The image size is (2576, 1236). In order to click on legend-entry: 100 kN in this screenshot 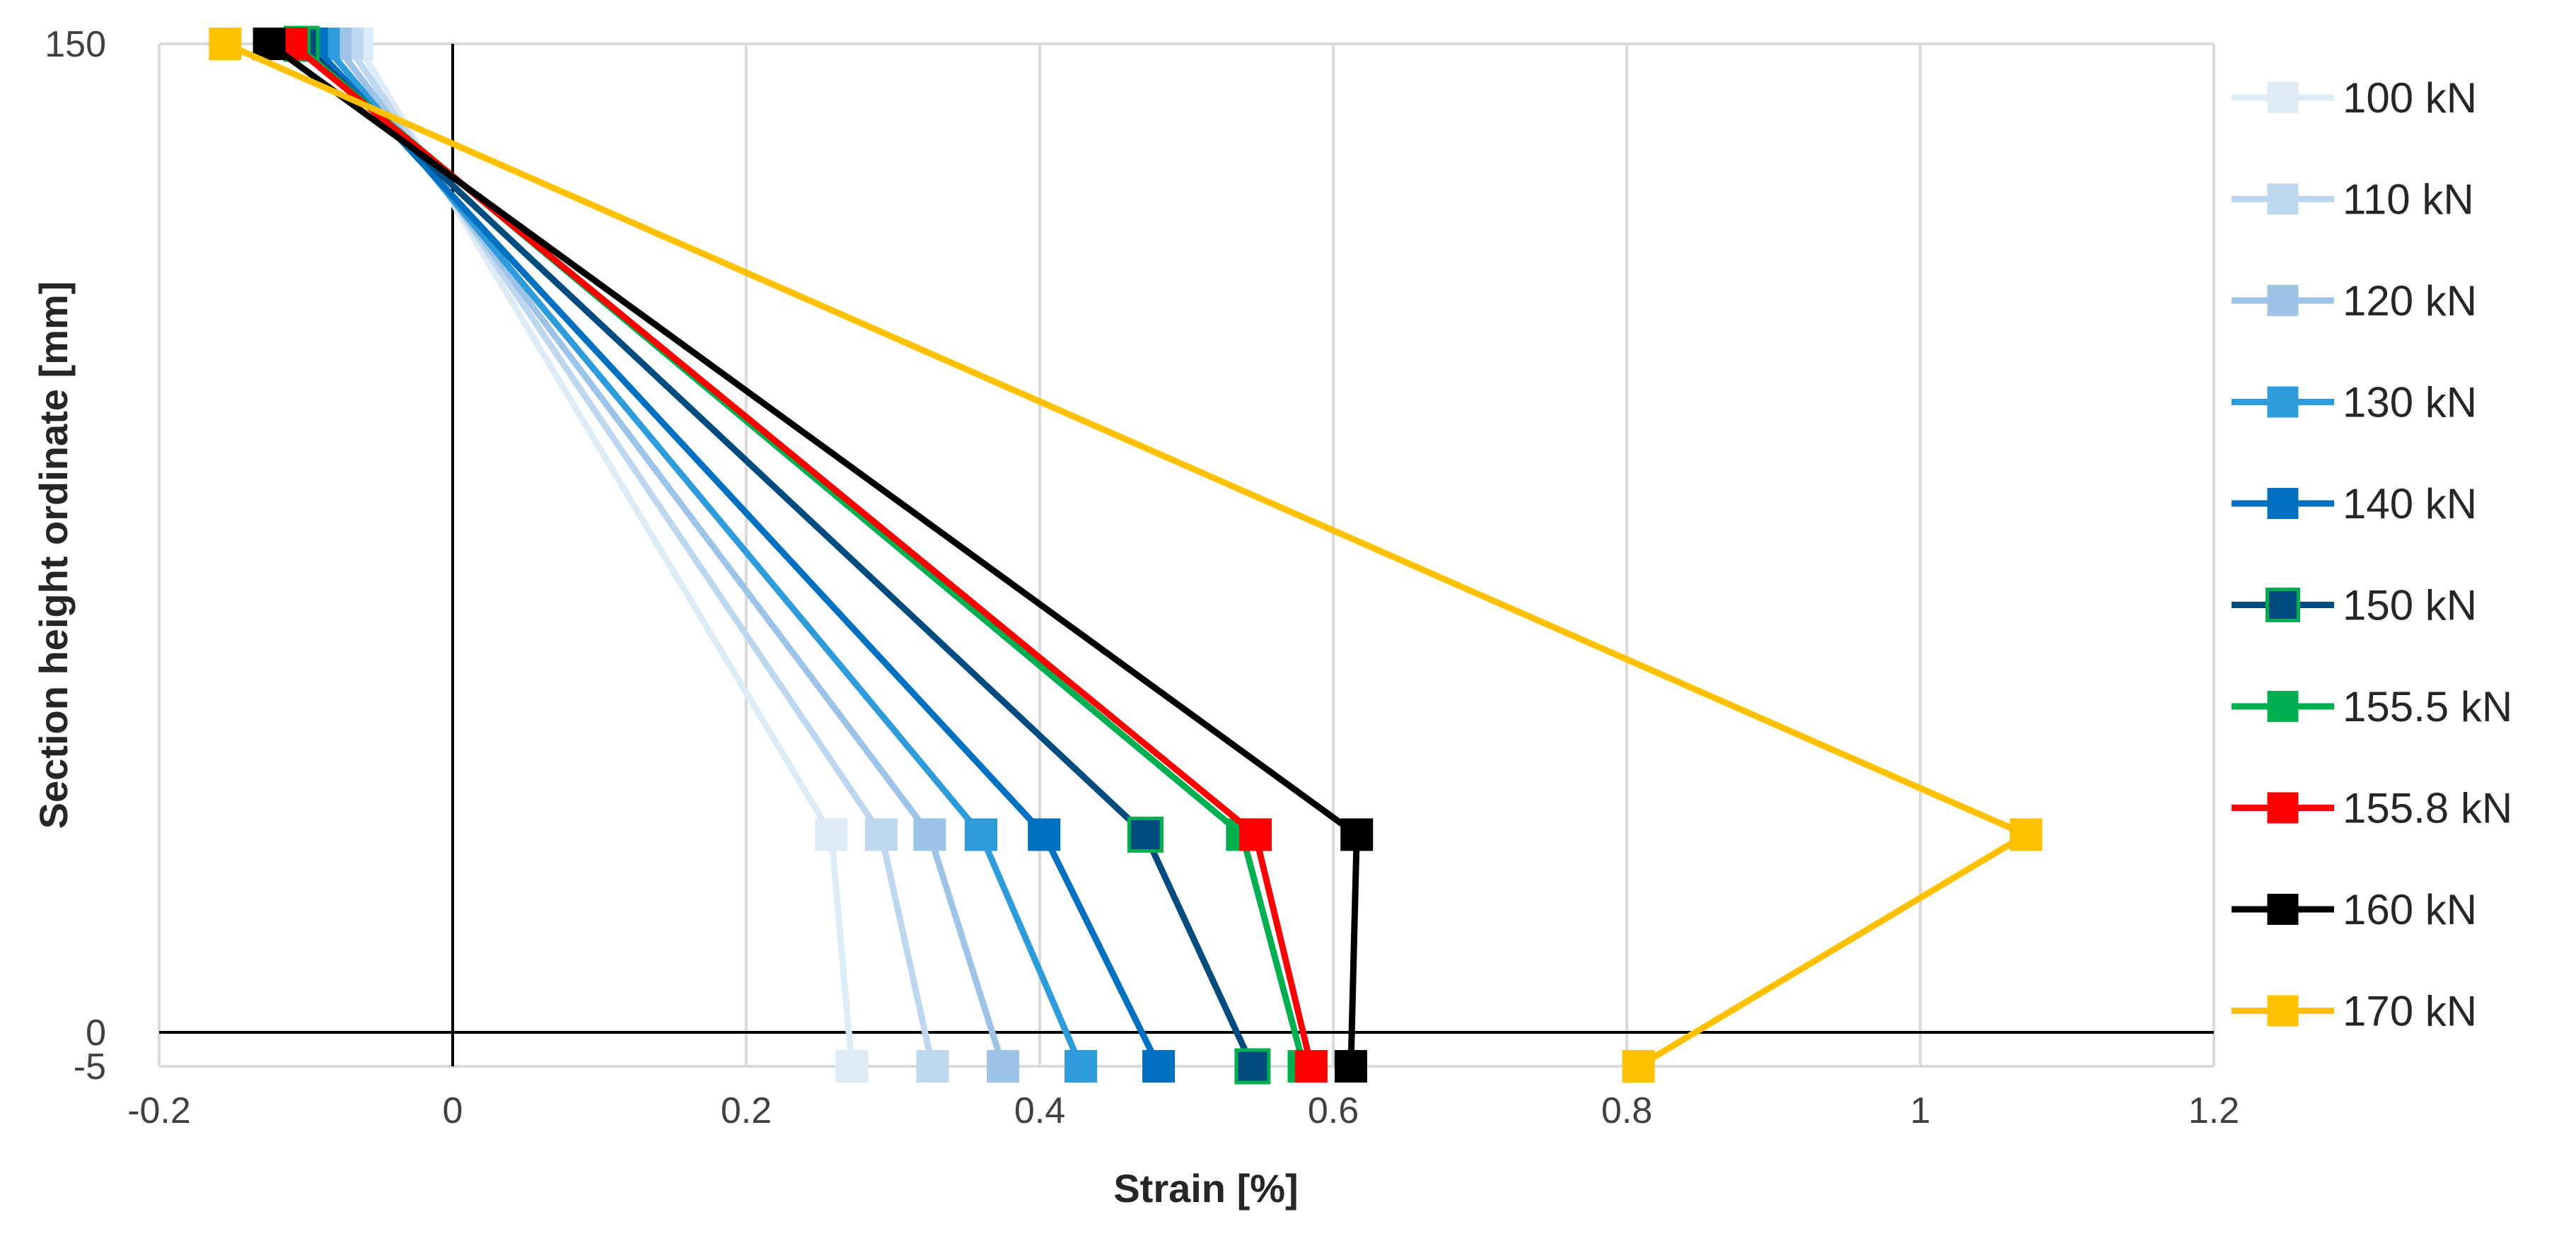, I will do `click(2354, 98)`.